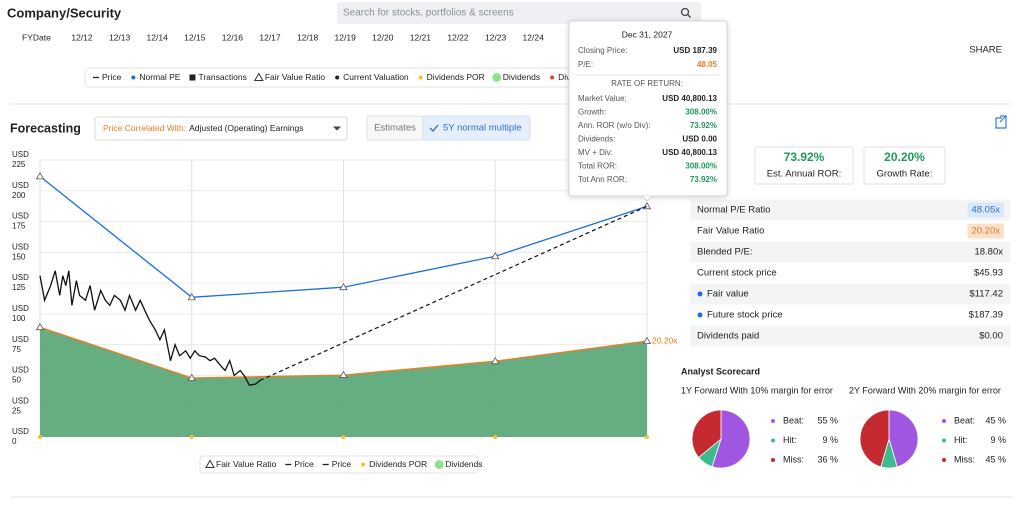 The height and width of the screenshot is (515, 1023). I want to click on dropdown-label: Price Correlated With:, so click(144, 128).